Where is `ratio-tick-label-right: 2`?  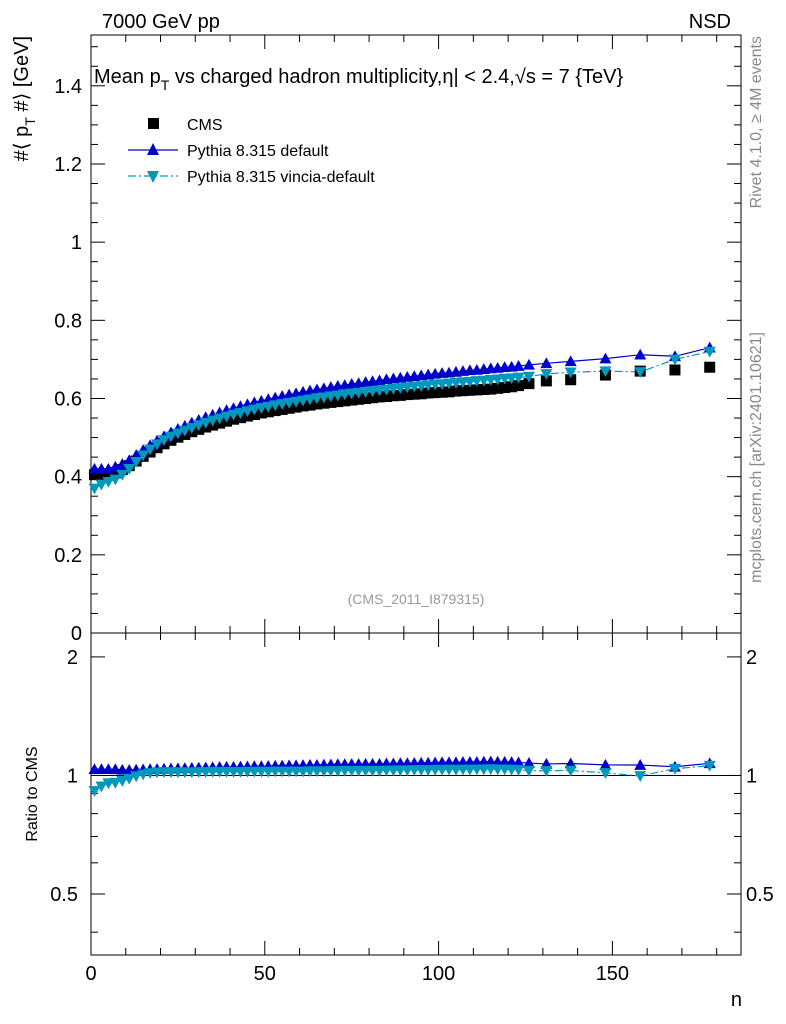
ratio-tick-label-right: 2 is located at coordinates (751, 658).